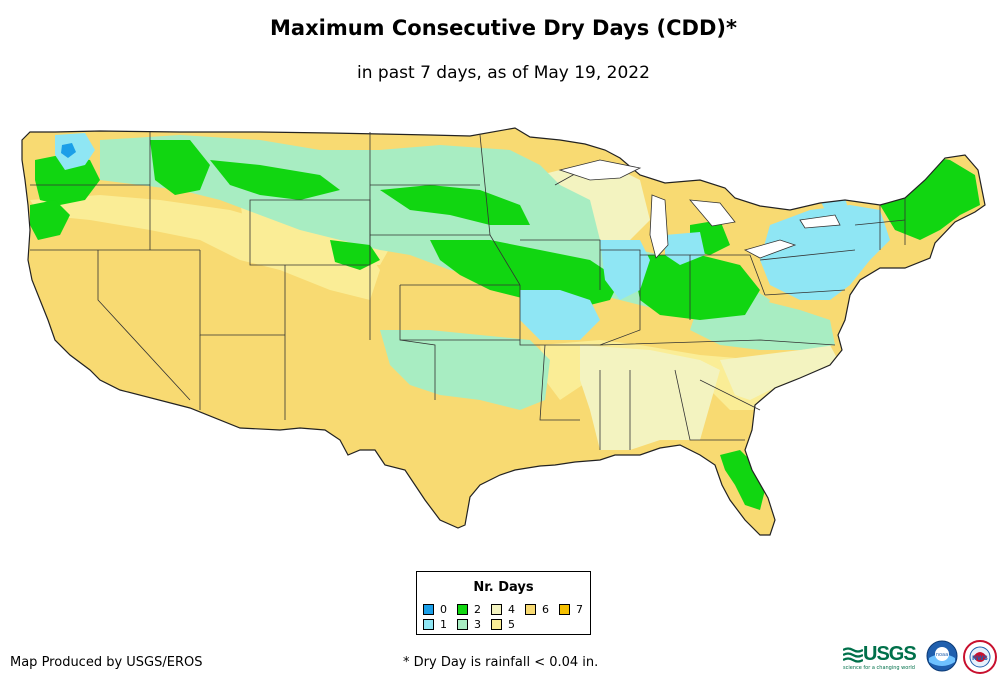 The image size is (1007, 691). I want to click on lake-erie, so click(770, 249).